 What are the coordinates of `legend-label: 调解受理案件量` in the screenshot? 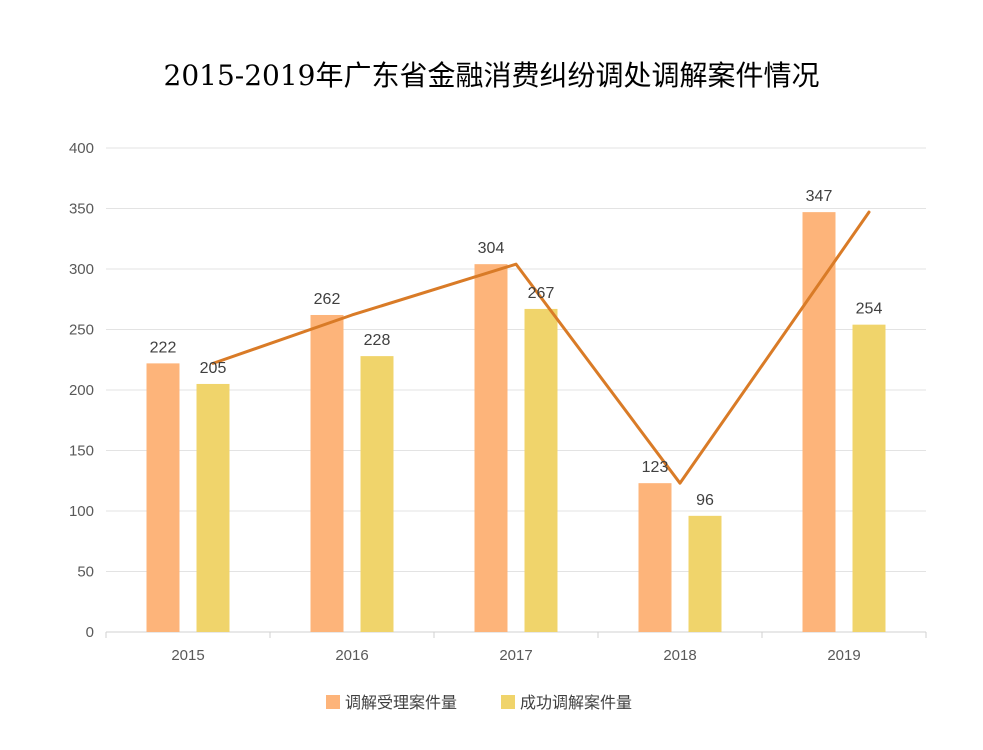 It's located at (401, 702).